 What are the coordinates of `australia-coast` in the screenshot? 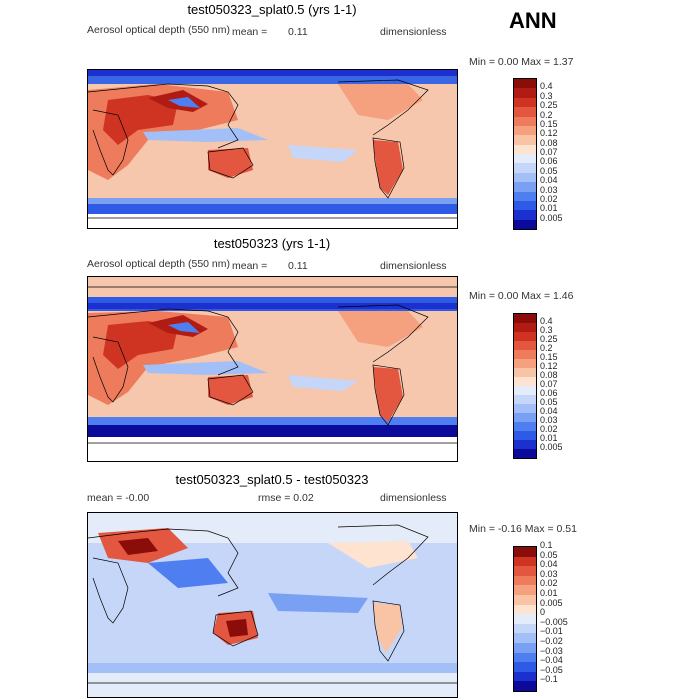 It's located at (230, 163).